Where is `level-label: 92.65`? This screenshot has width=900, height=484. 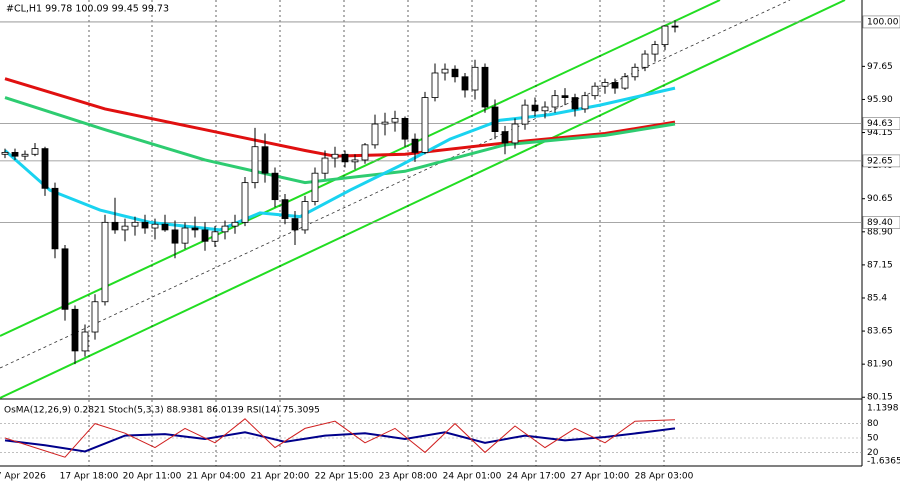
level-label: 92.65 is located at coordinates (880, 161).